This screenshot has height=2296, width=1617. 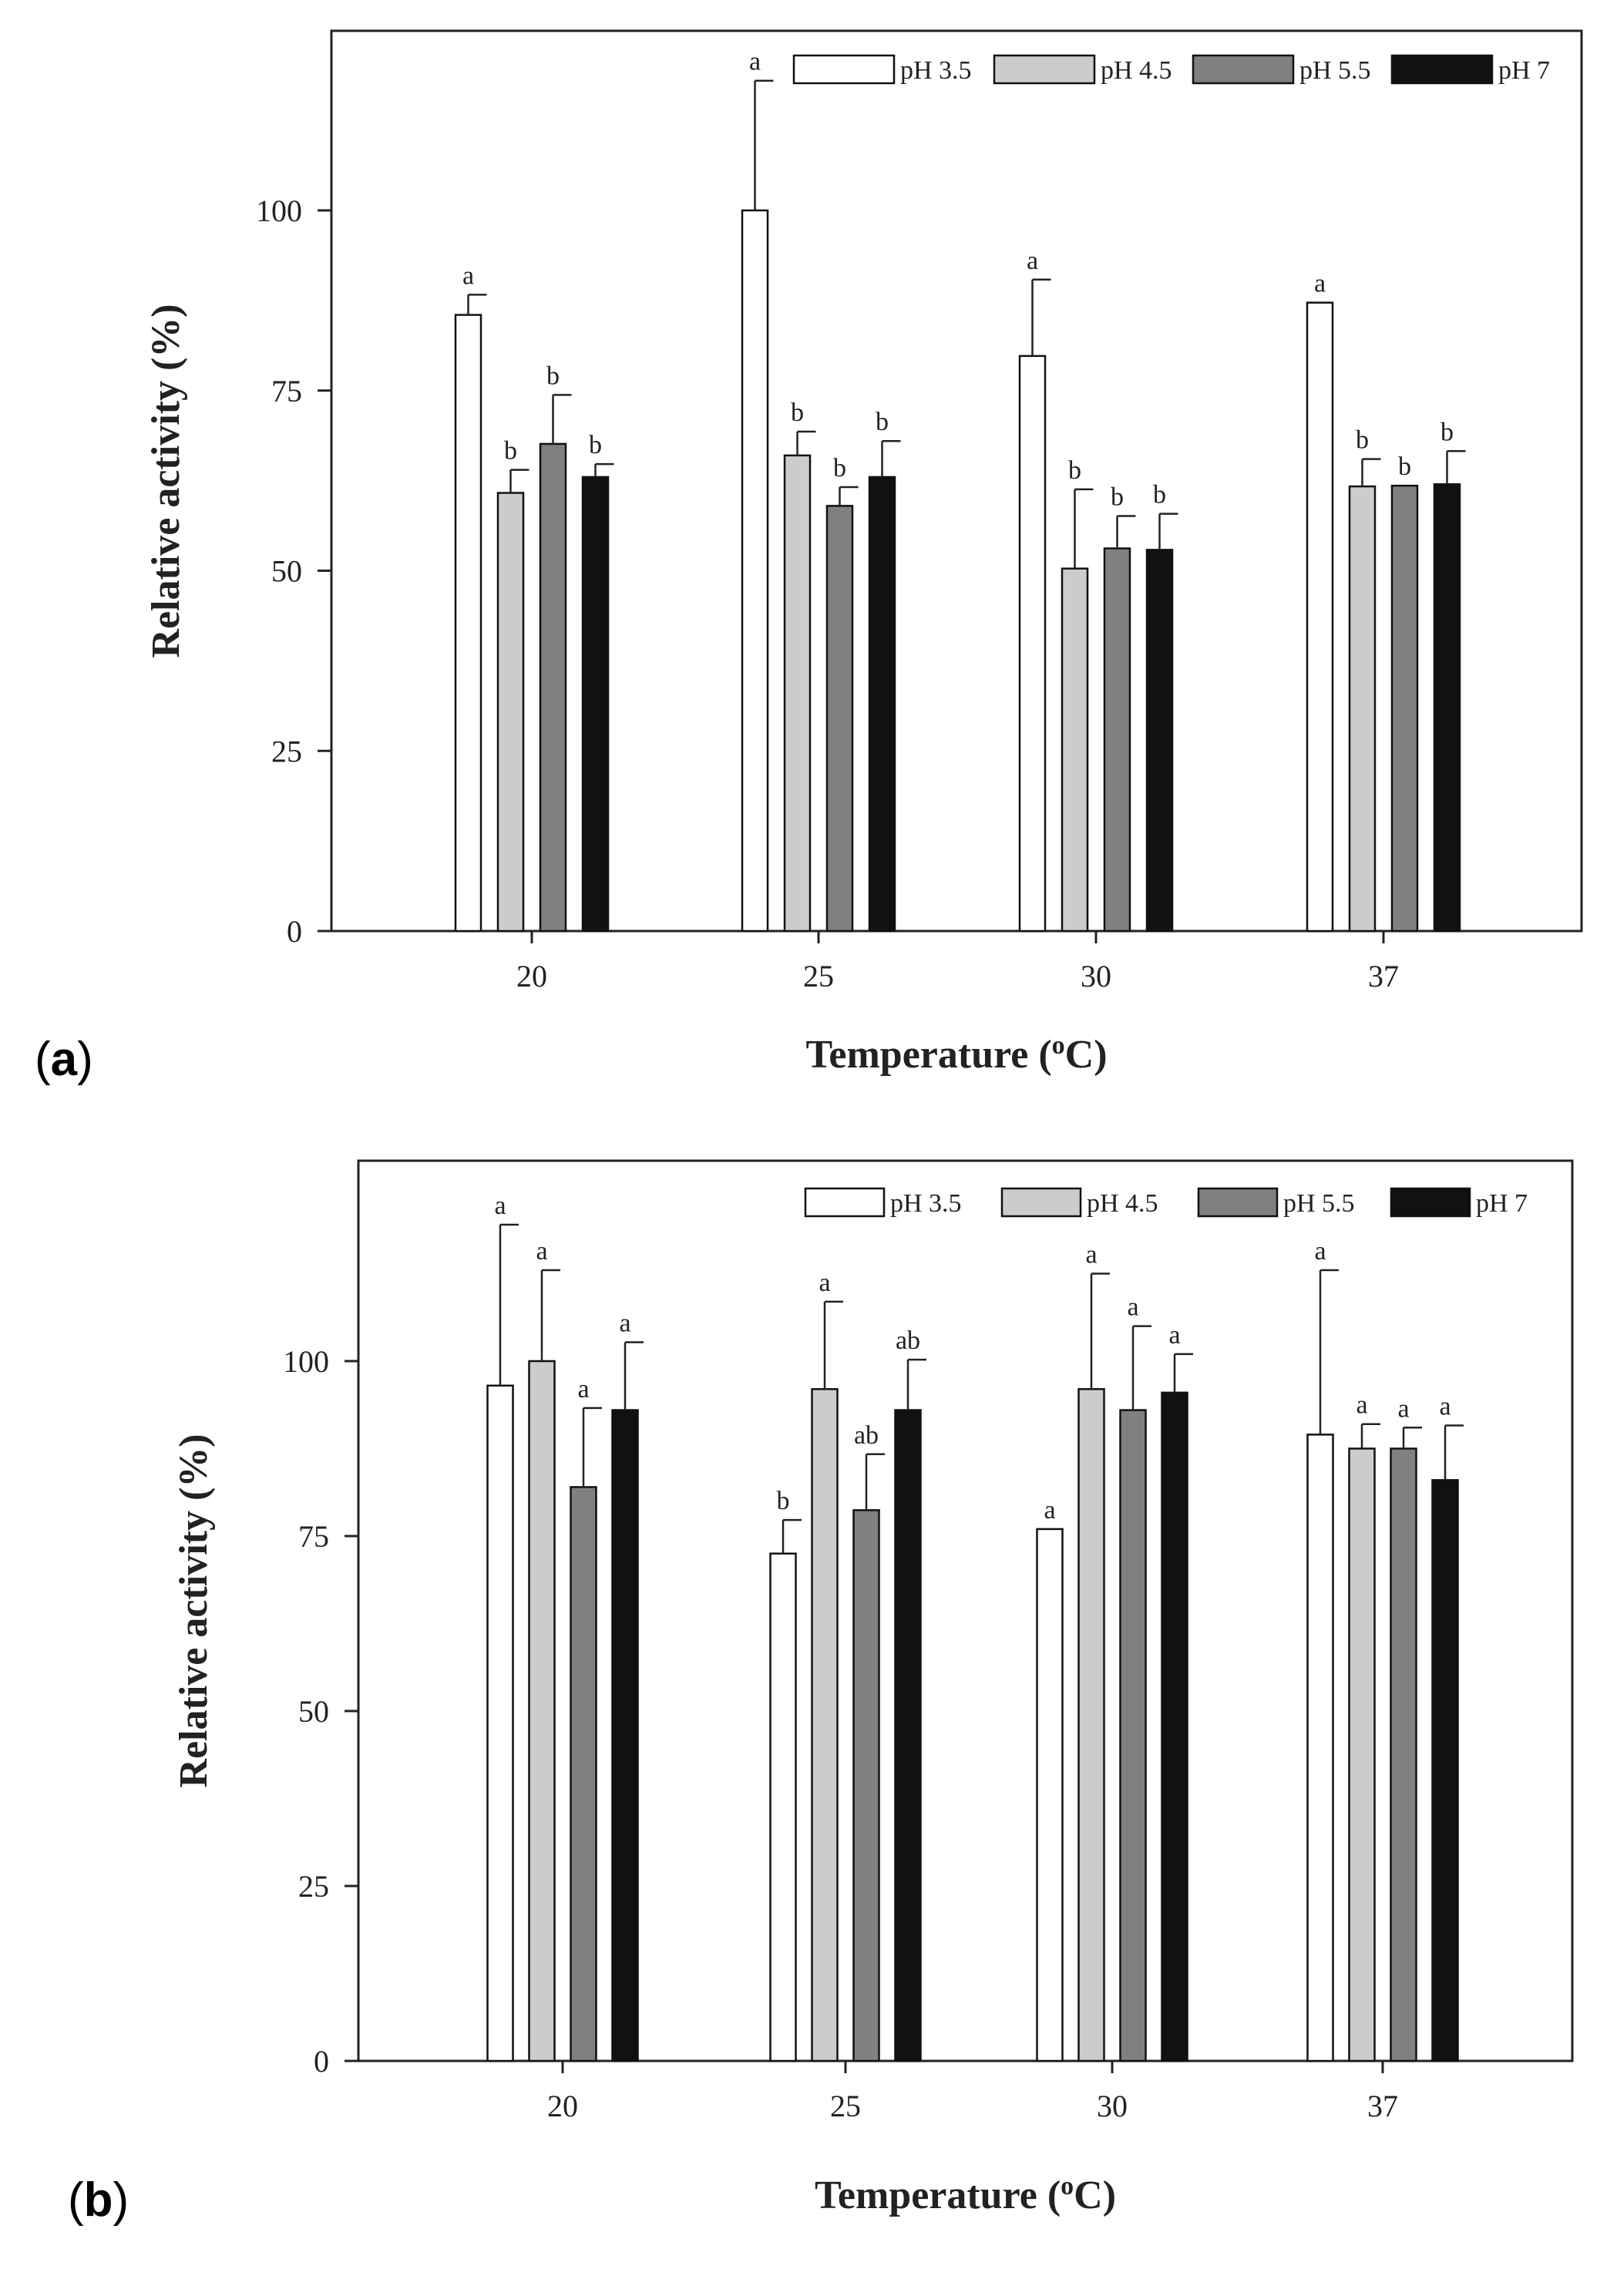 I want to click on x-tick-label: 37, so click(x=1383, y=976).